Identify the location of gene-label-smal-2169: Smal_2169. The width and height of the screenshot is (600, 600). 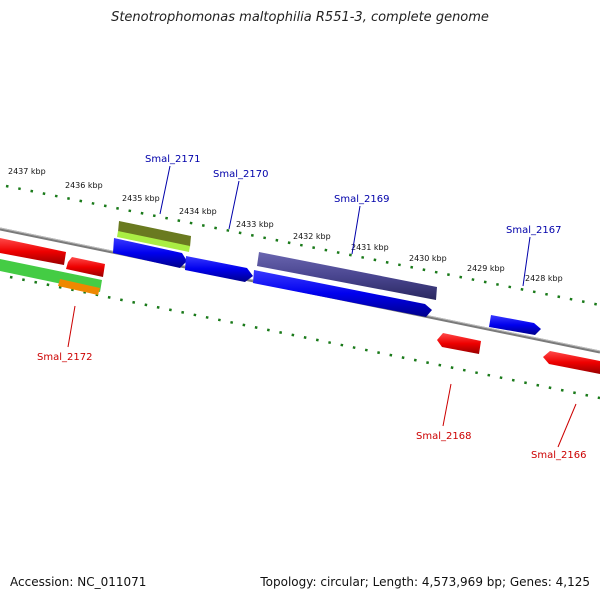
(361, 199).